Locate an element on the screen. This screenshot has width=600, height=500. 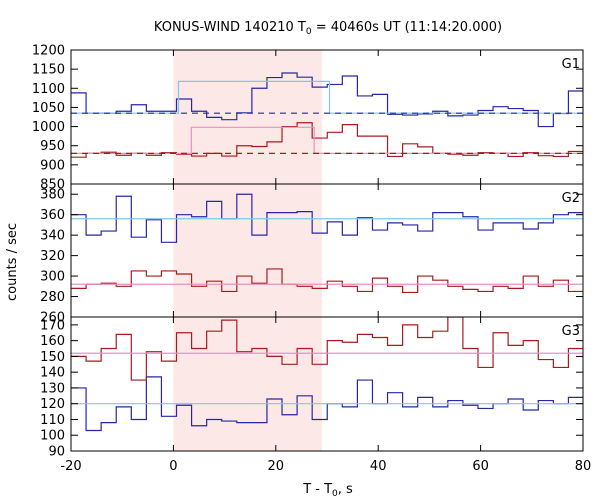
y-tick-label: 140 is located at coordinates (52, 373).